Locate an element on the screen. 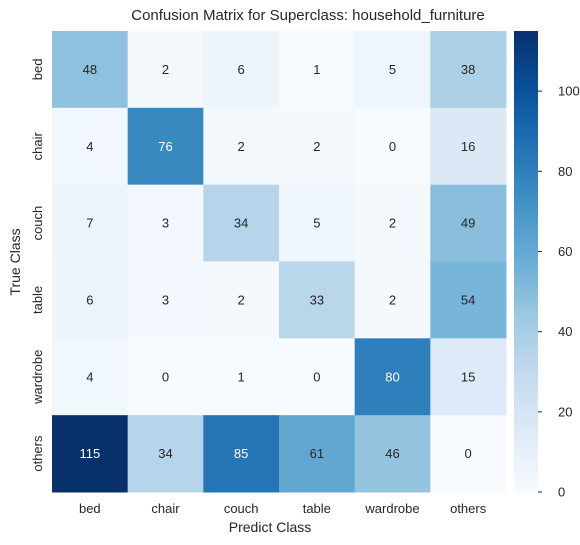  cell-value-label: 46 is located at coordinates (392, 453).